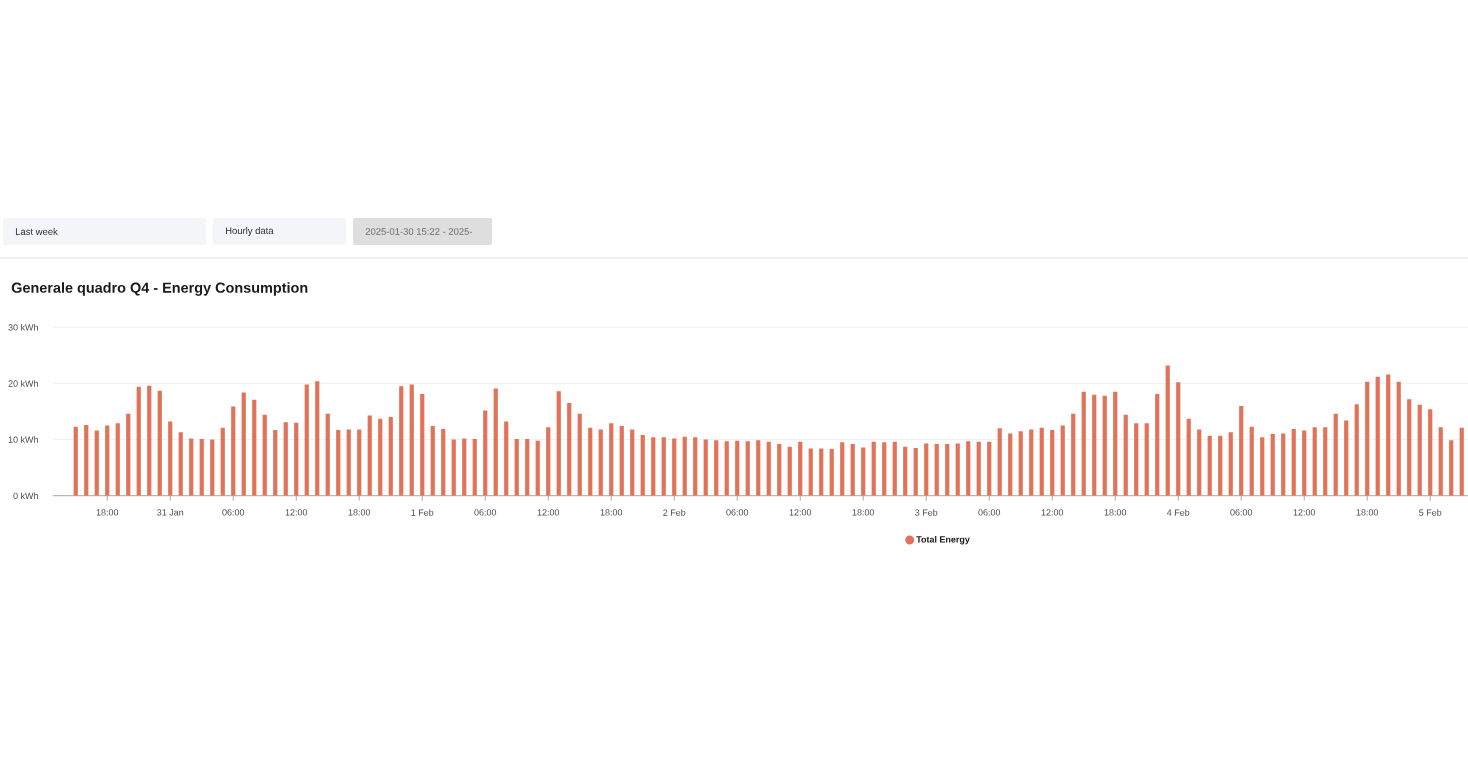 This screenshot has height=766, width=1468. Describe the element at coordinates (1115, 512) in the screenshot. I see `x-tick-label: 18:00` at that location.